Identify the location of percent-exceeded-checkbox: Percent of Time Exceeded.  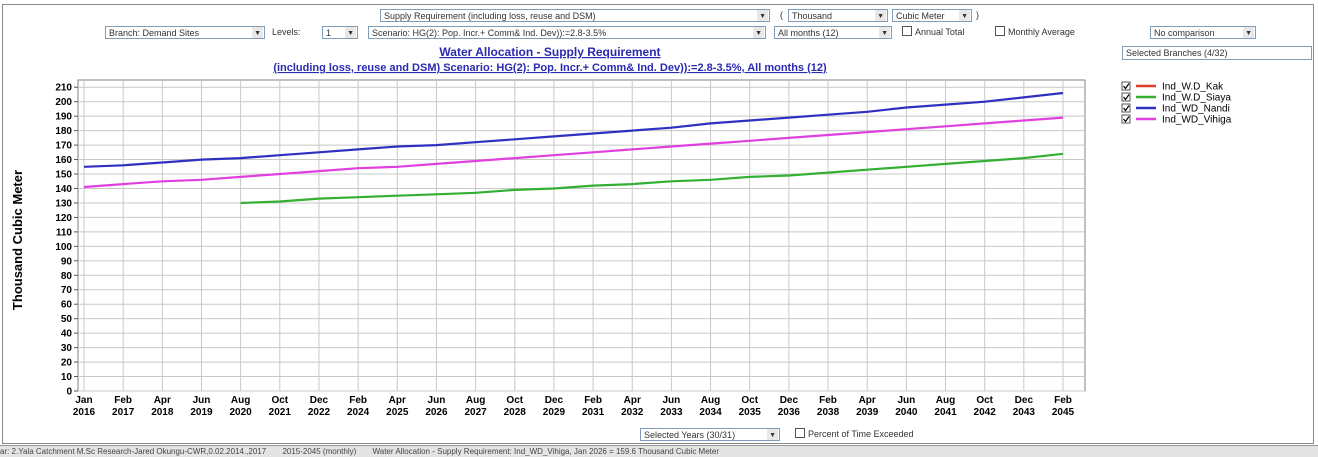
(854, 434).